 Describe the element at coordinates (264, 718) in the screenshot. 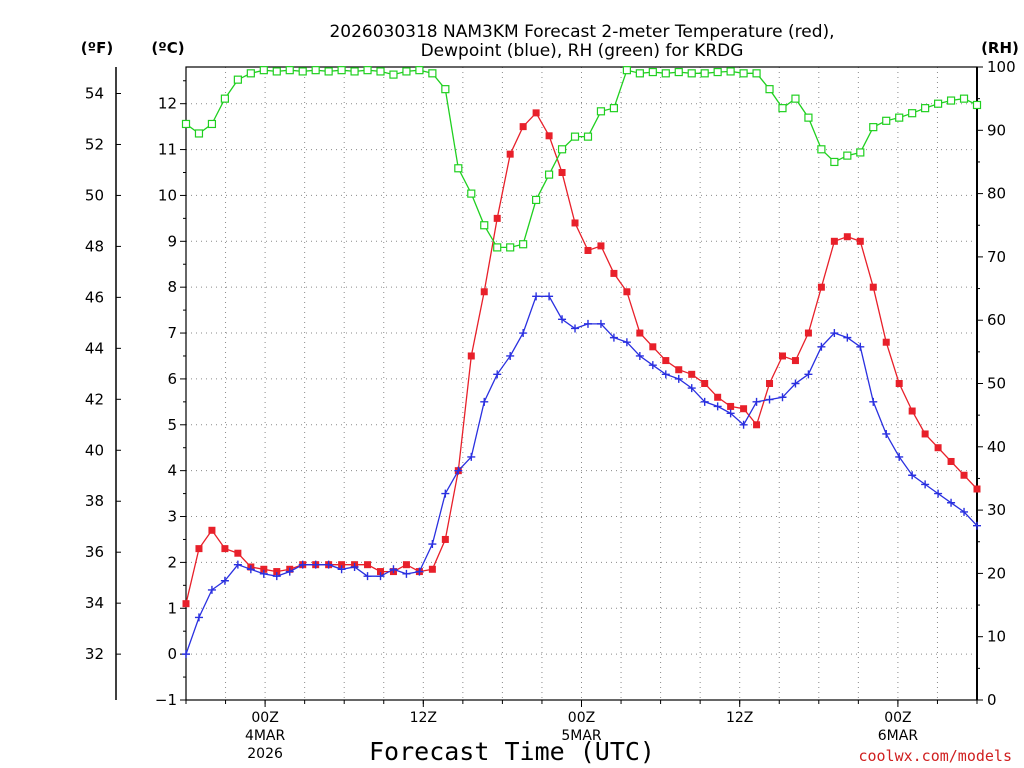

I see `x-tick-label-0: 00Z` at that location.